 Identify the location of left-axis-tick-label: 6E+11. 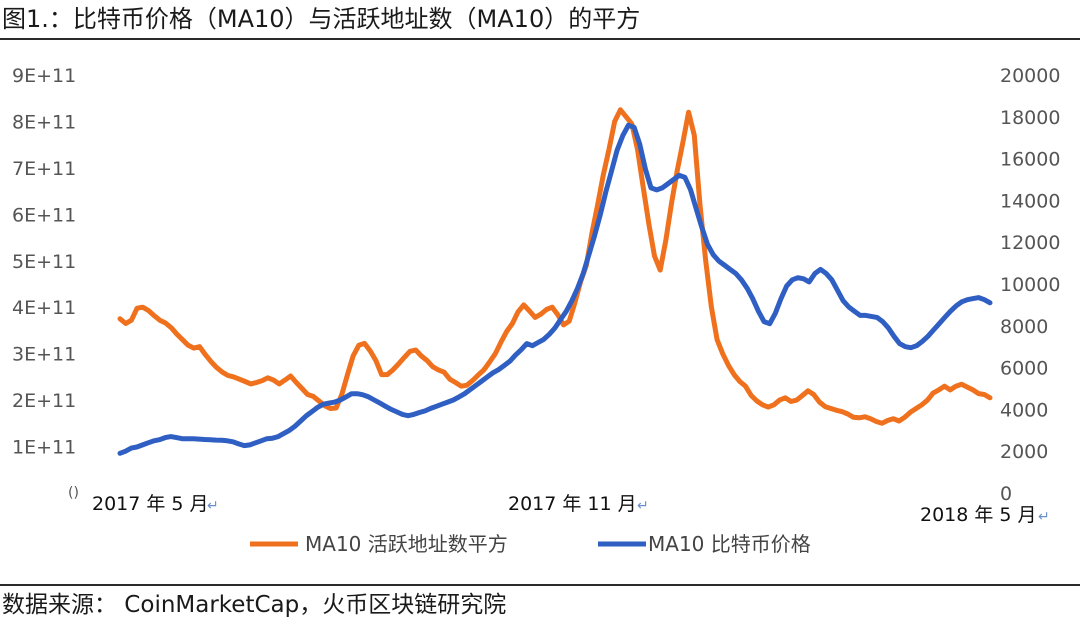
(44, 215).